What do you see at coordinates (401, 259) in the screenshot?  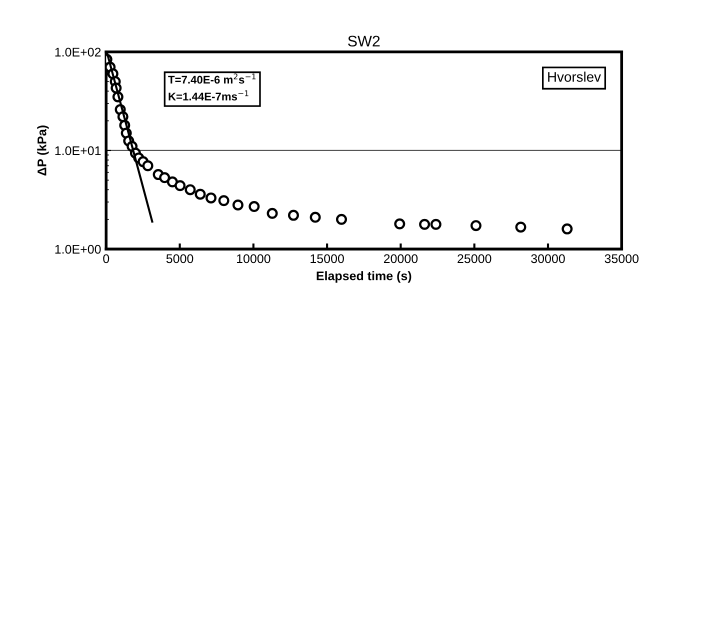 I see `x-tick-label: 20000` at bounding box center [401, 259].